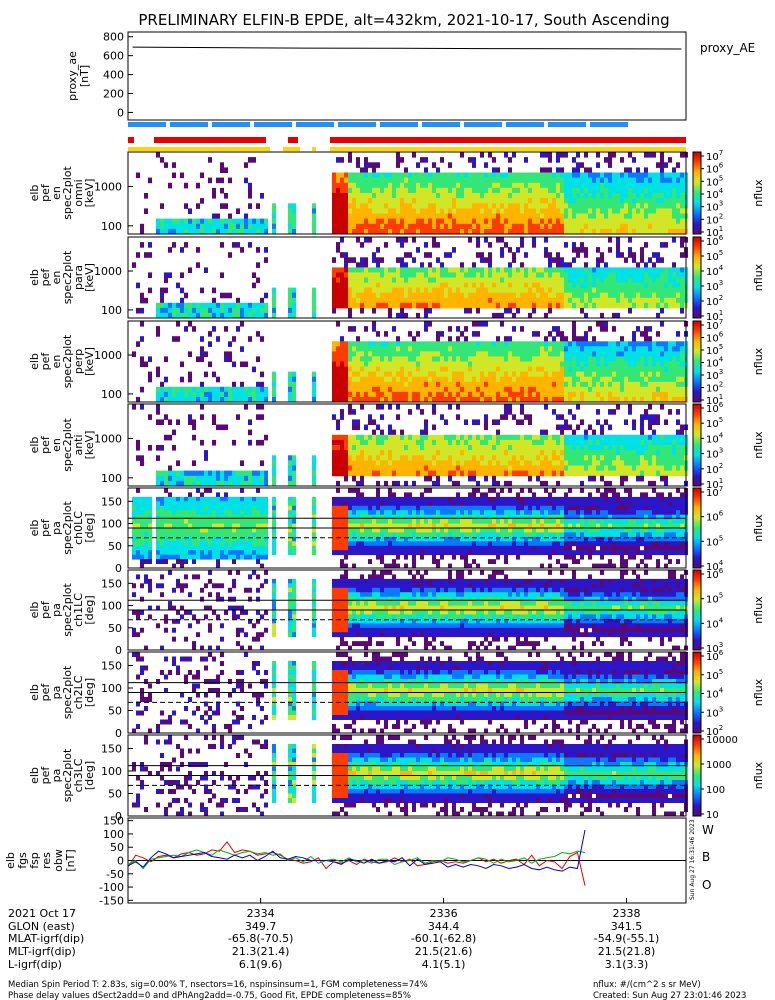 Image resolution: width=775 pixels, height=1000 pixels. Describe the element at coordinates (89, 361) in the screenshot. I see `y-label: [keV]` at that location.